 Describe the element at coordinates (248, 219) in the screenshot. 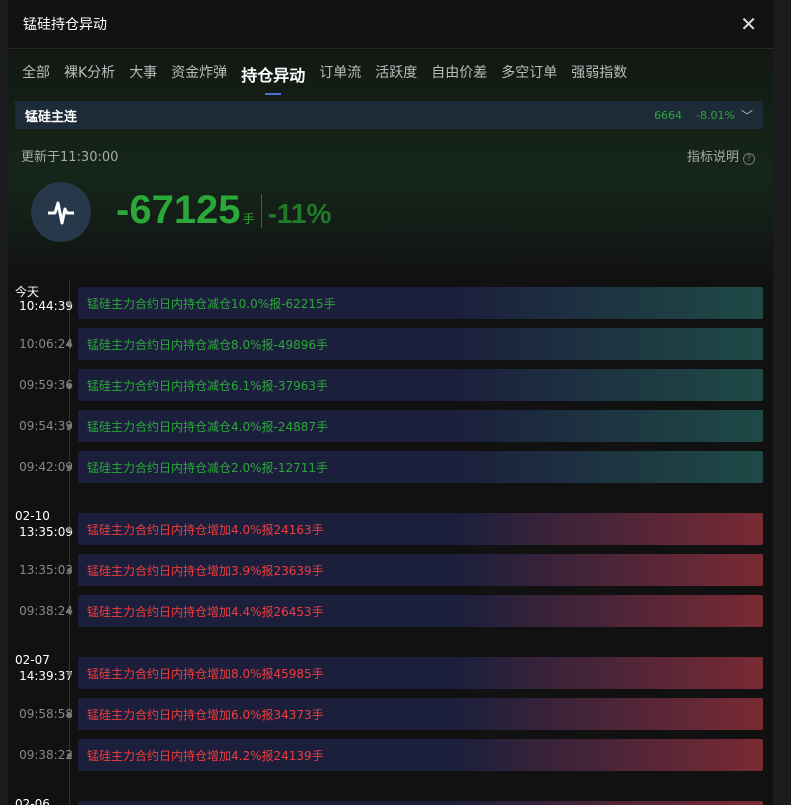

I see `summary-unit: 手` at that location.